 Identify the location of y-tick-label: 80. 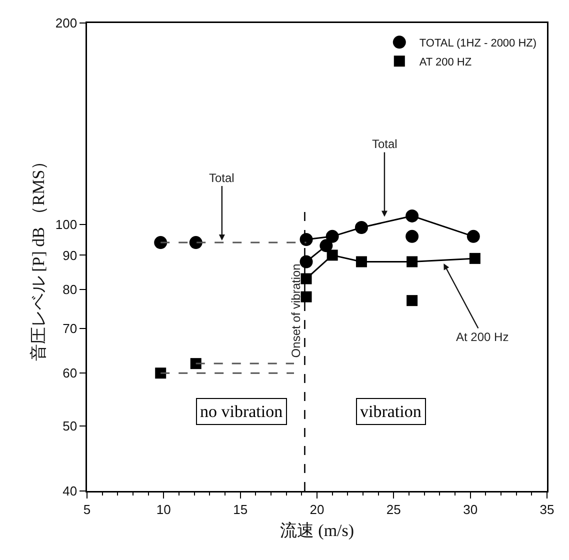
(70, 289).